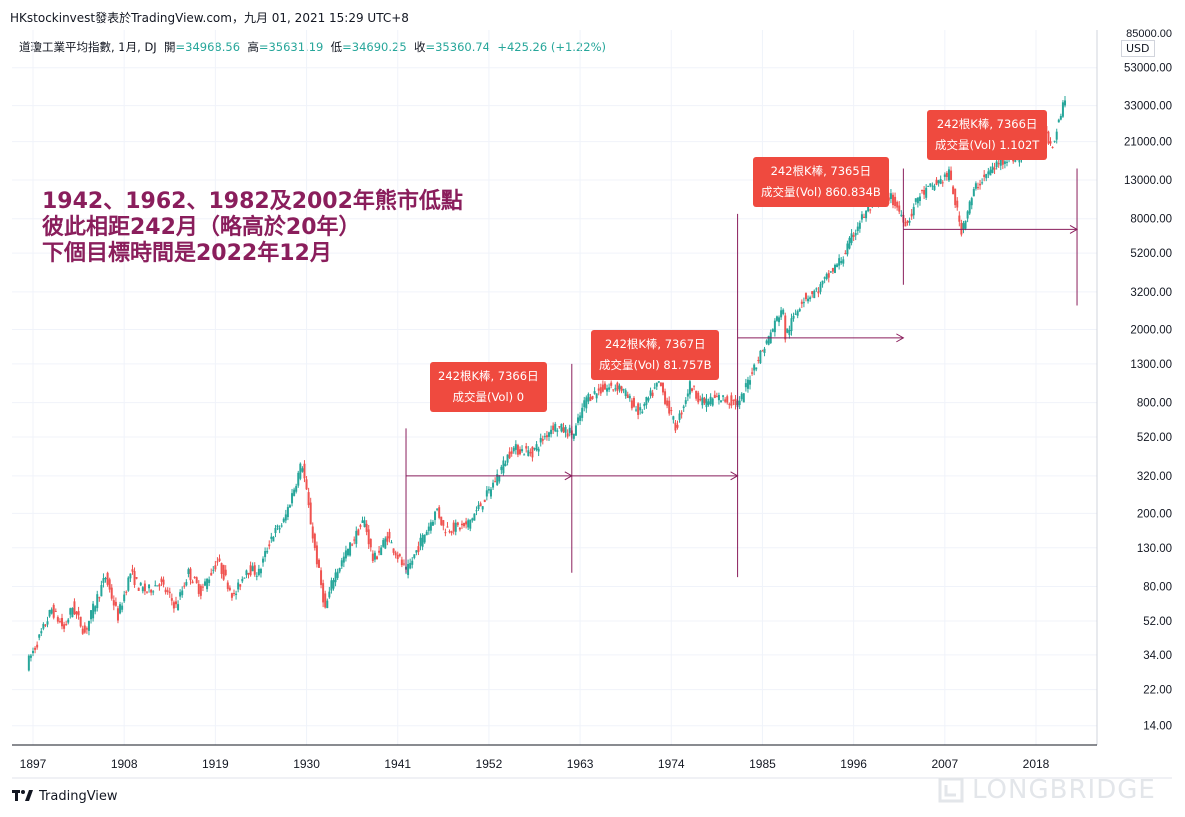 The image size is (1185, 817). I want to click on range-callout-4: 242根K棒, 7366日 成交量(Vol) 1.102T, so click(987, 135).